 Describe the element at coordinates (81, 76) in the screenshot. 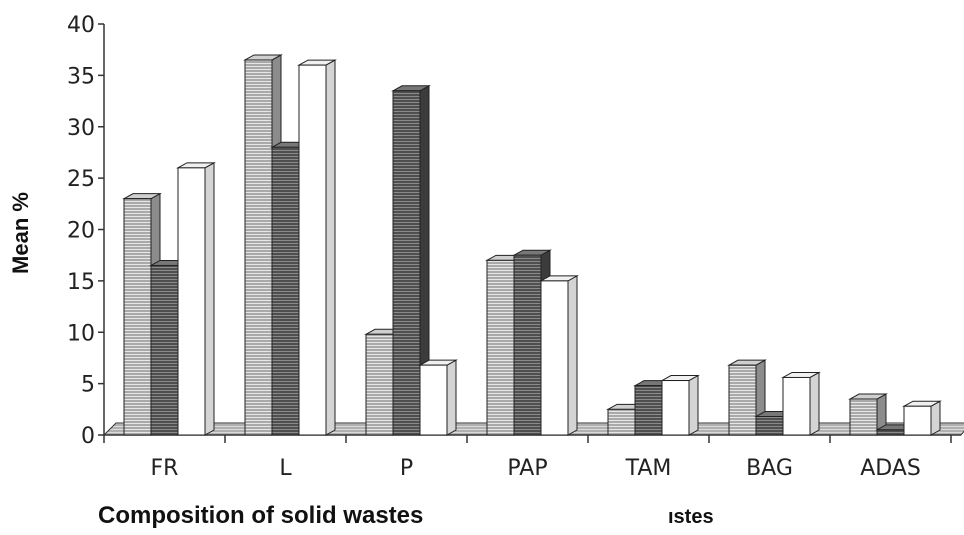

I see `y-tick-label: 35` at that location.